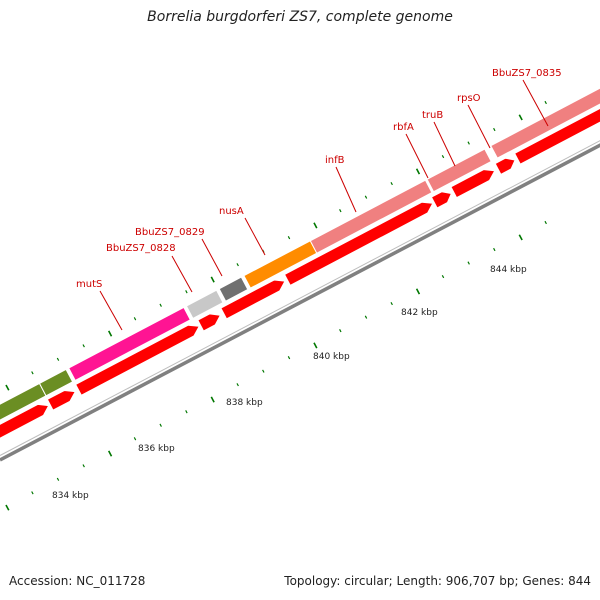  I want to click on scale-label-840-kbp: 840 kbp, so click(331, 357).